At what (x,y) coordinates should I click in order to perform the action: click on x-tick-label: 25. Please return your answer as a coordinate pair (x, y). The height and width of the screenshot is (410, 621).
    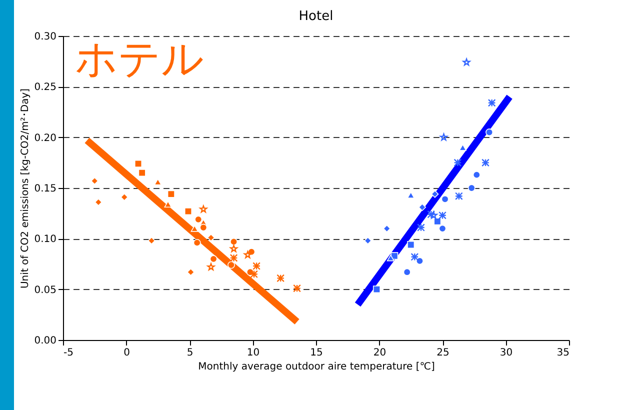
    Looking at the image, I should click on (443, 353).